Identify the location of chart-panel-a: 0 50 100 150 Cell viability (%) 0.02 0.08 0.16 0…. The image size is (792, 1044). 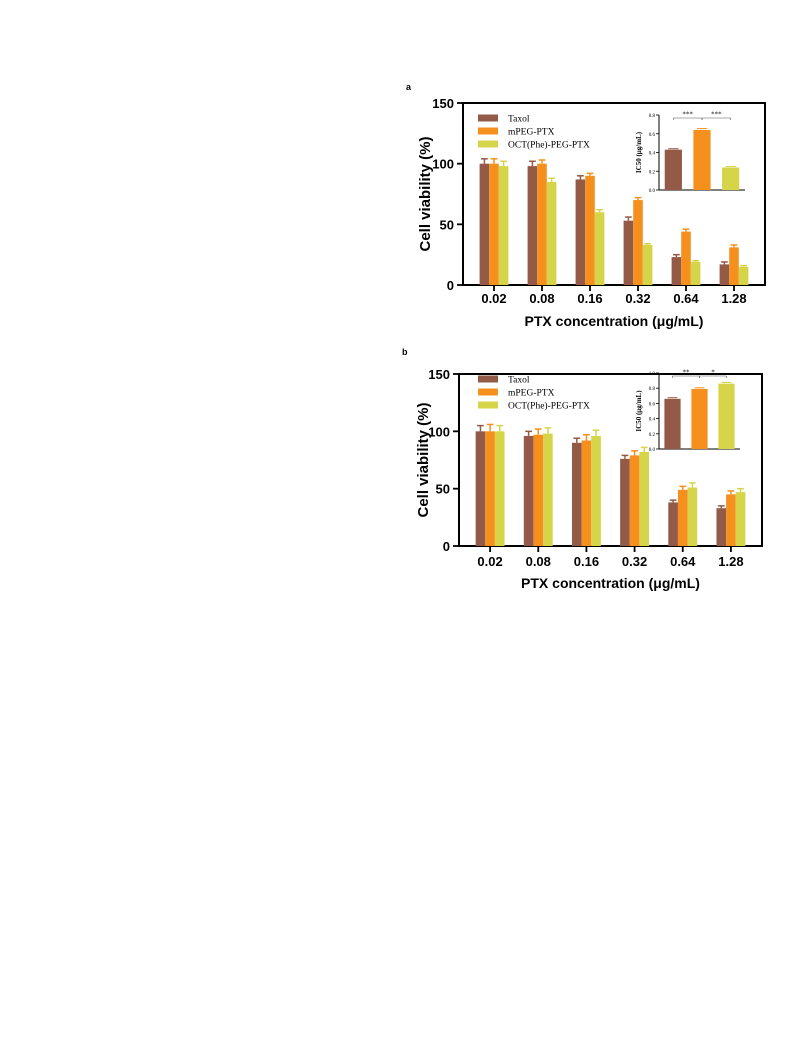
(591, 212).